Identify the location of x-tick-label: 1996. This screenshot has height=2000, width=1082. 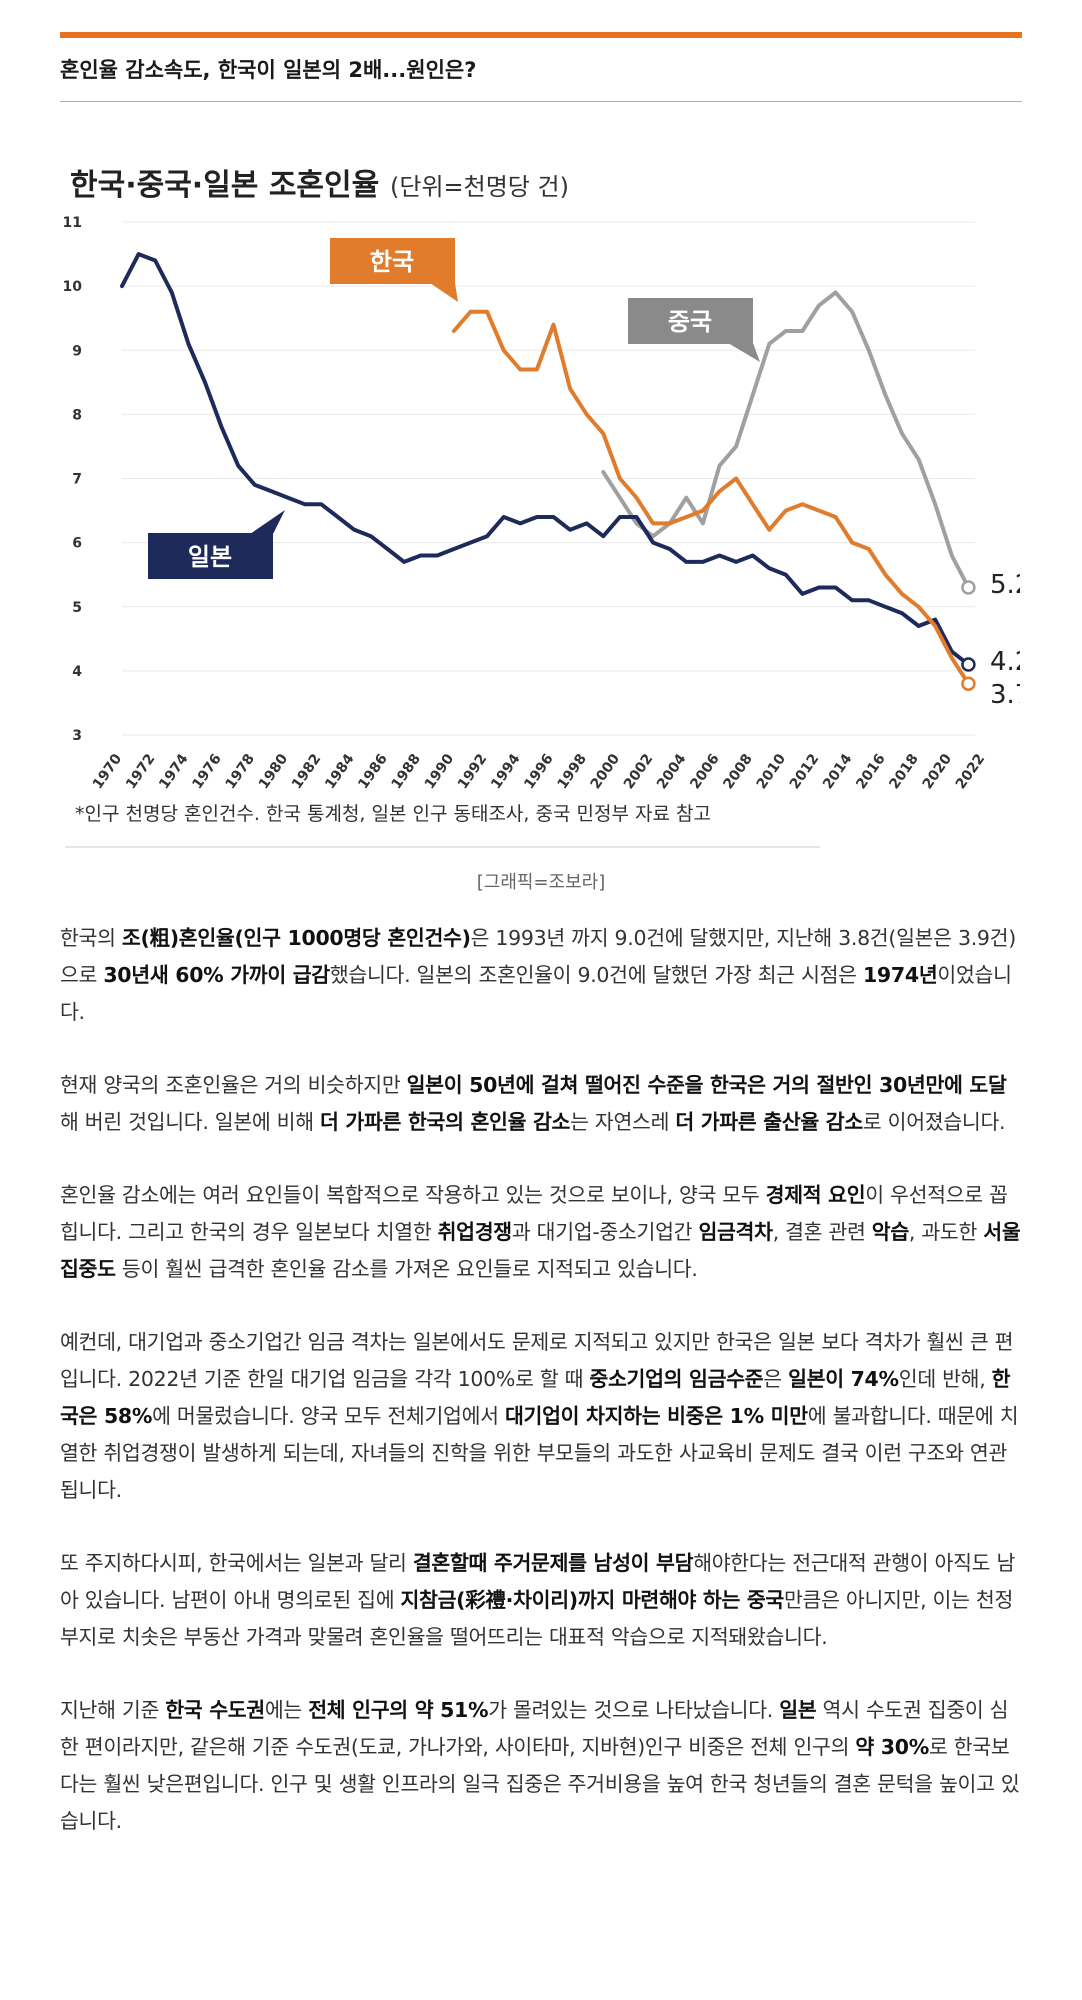
(538, 771).